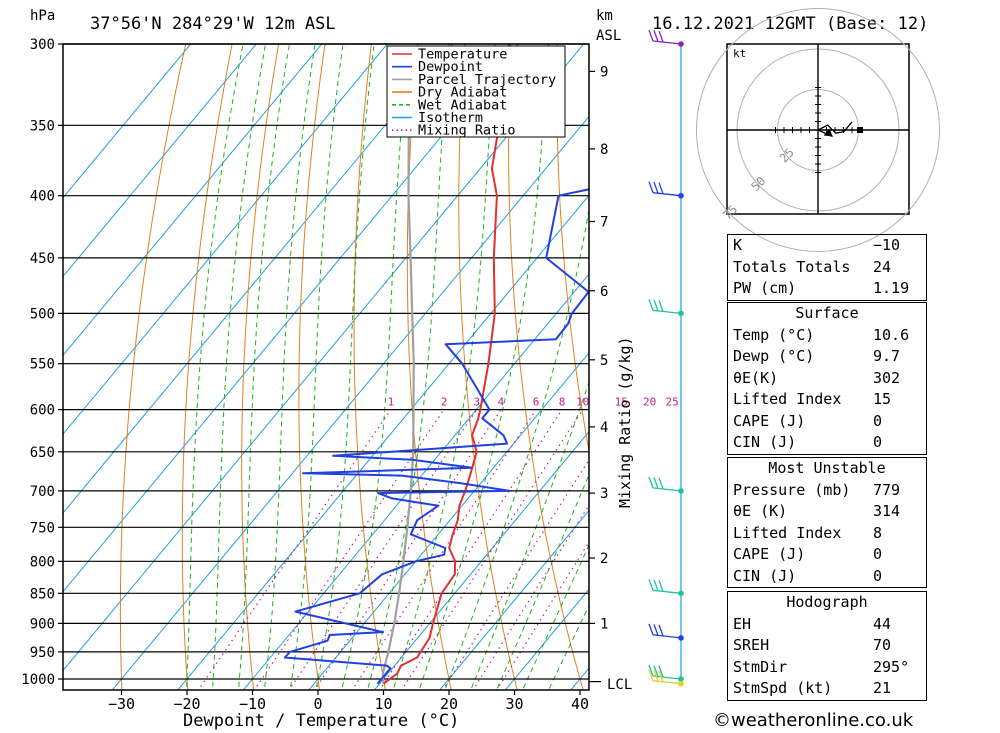 The image size is (1000, 733). What do you see at coordinates (827, 689) in the screenshot?
I see `table-row: StmSpd (kt) 21` at bounding box center [827, 689].